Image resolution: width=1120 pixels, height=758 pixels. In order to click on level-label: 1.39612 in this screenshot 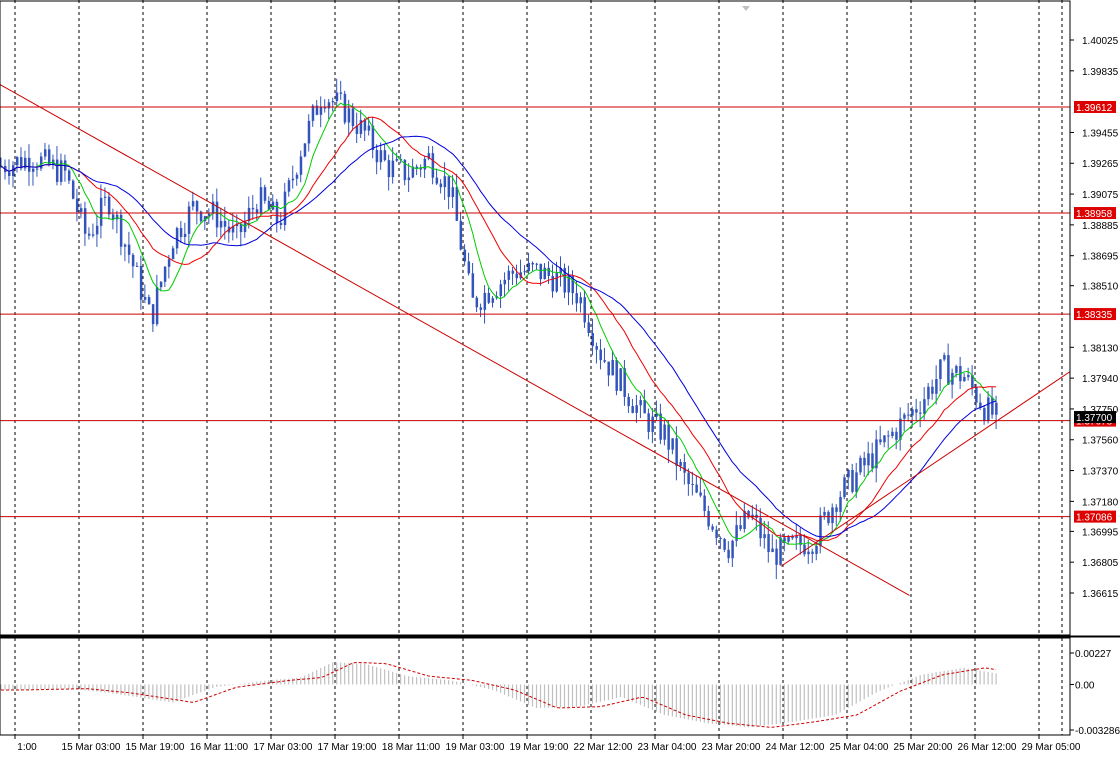, I will do `click(1094, 108)`.